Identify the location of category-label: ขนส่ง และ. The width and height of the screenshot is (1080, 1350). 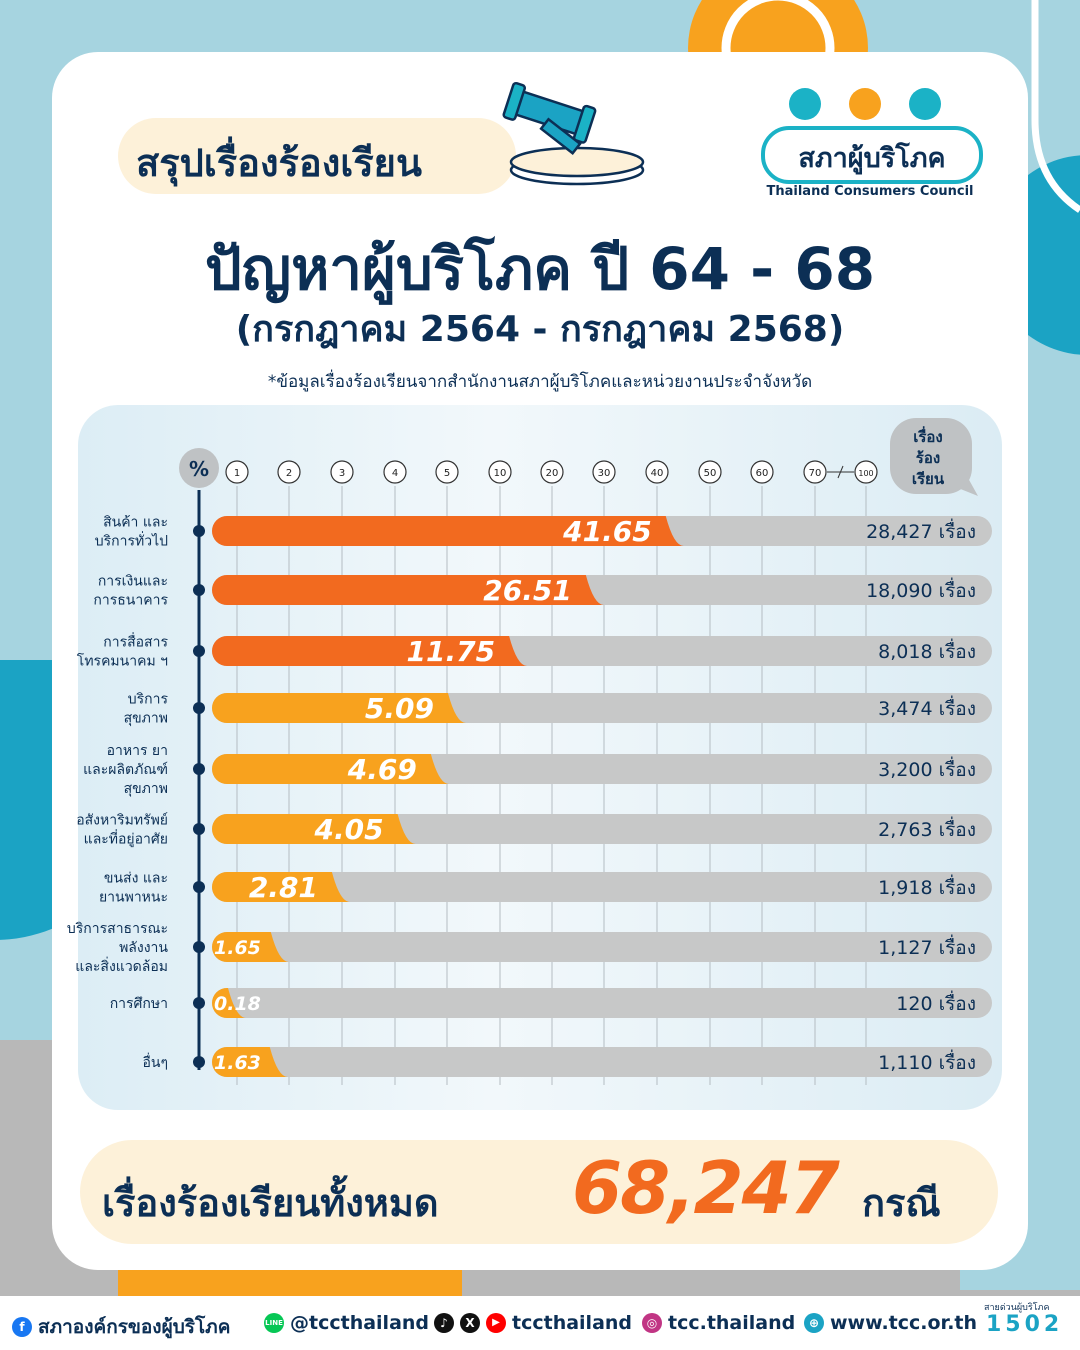
(136, 879).